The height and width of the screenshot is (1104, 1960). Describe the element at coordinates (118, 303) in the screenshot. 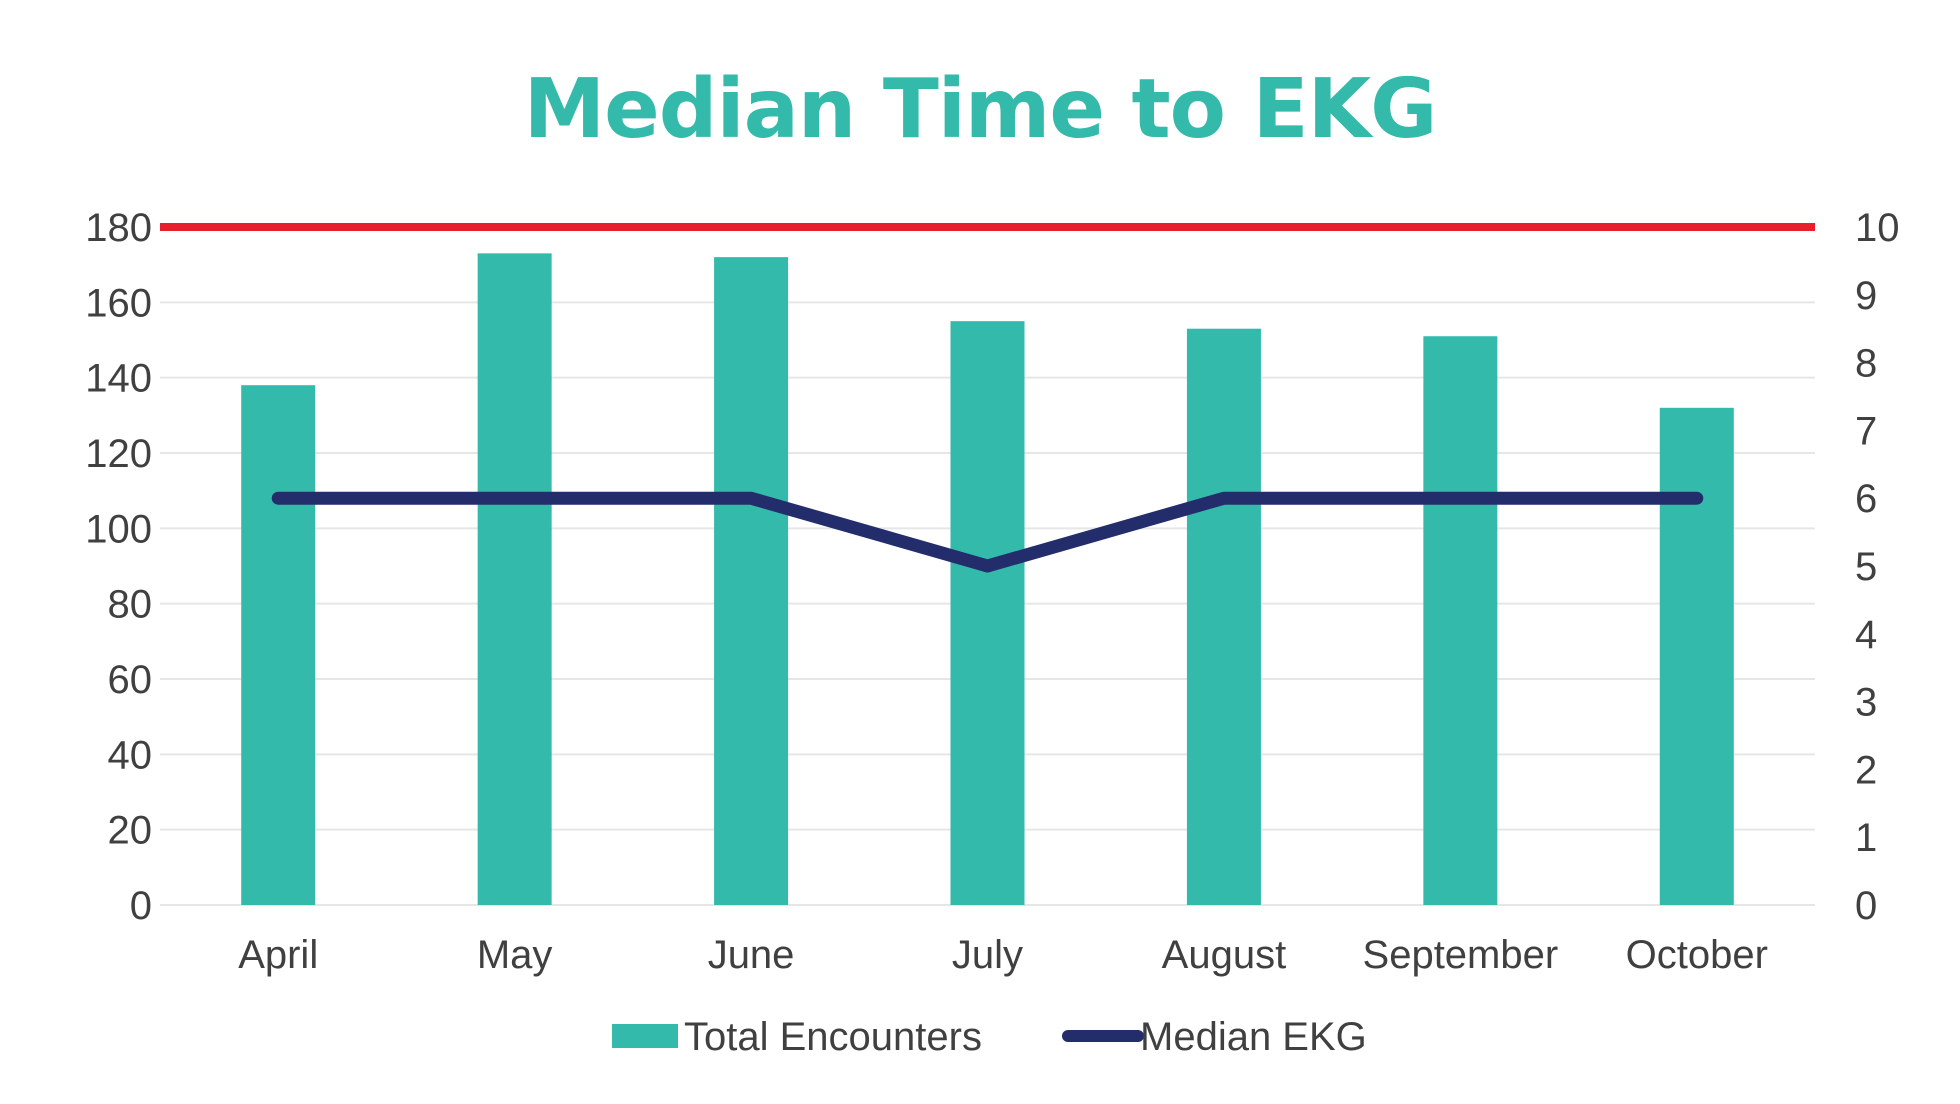

I see `left-tick-label-8: 160` at that location.